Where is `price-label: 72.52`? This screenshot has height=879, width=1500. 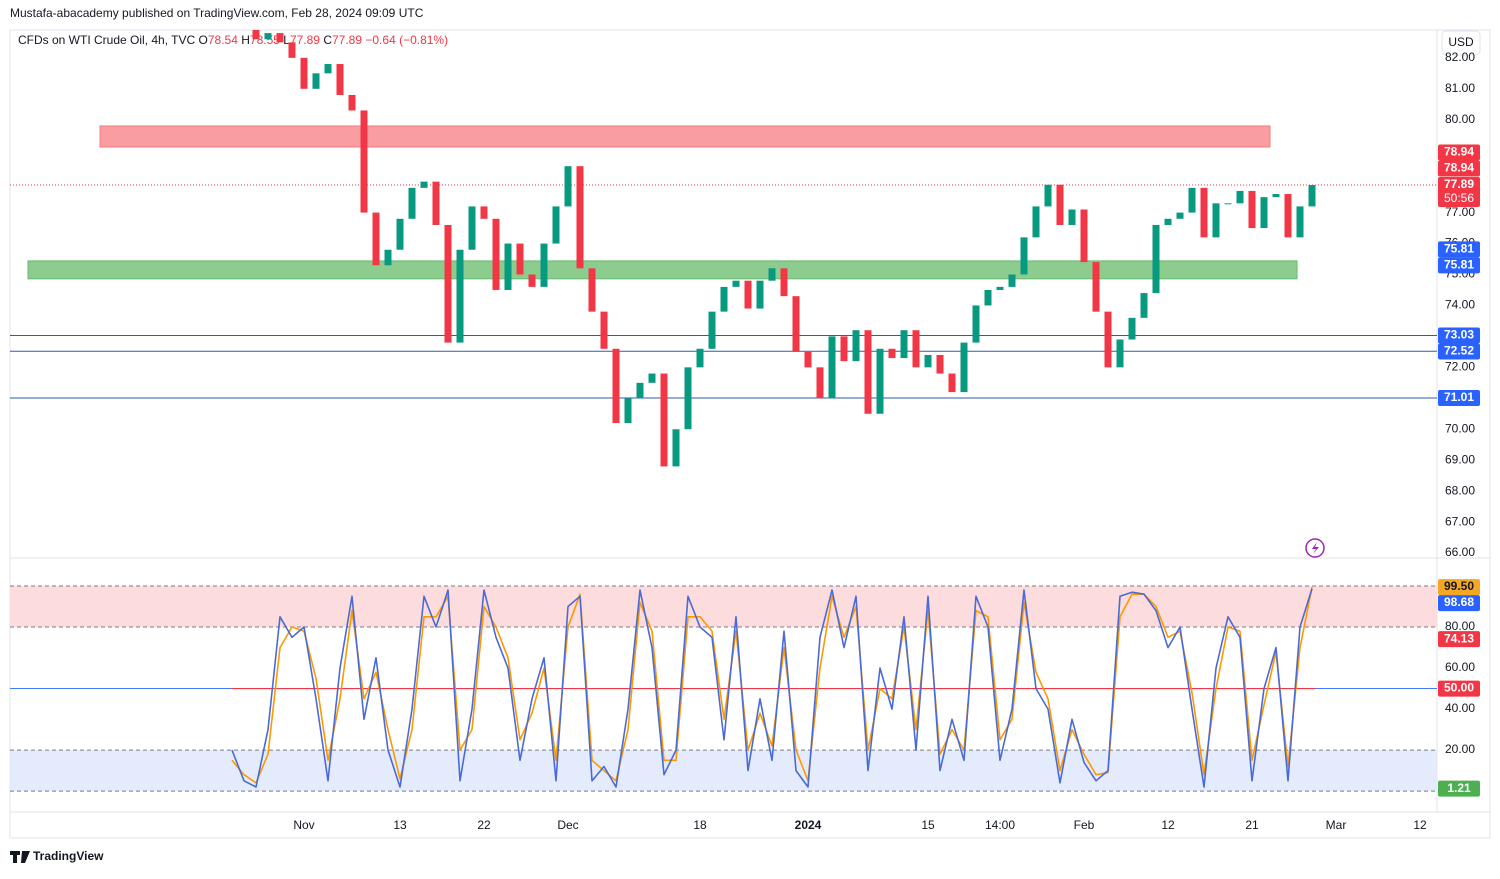 price-label: 72.52 is located at coordinates (1459, 351).